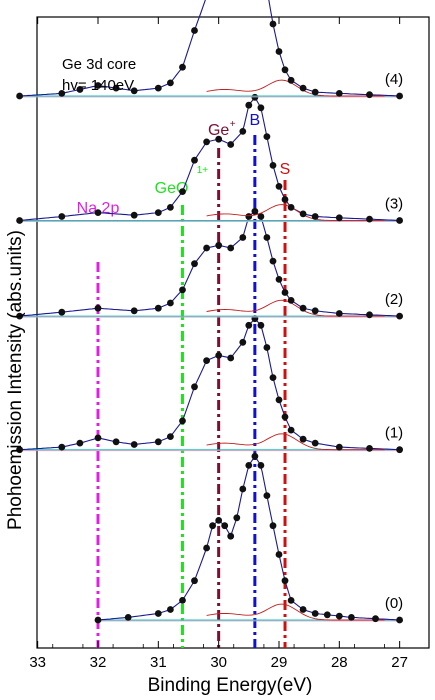 This screenshot has height=700, width=435. What do you see at coordinates (98, 208) in the screenshot?
I see `peak-marker-label: Na 2p` at bounding box center [98, 208].